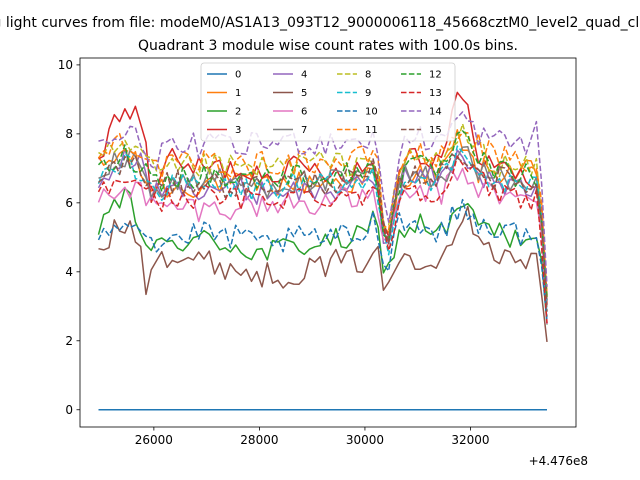 The width and height of the screenshot is (640, 480). Describe the element at coordinates (304, 93) in the screenshot. I see `legend-label-5: 5` at that location.